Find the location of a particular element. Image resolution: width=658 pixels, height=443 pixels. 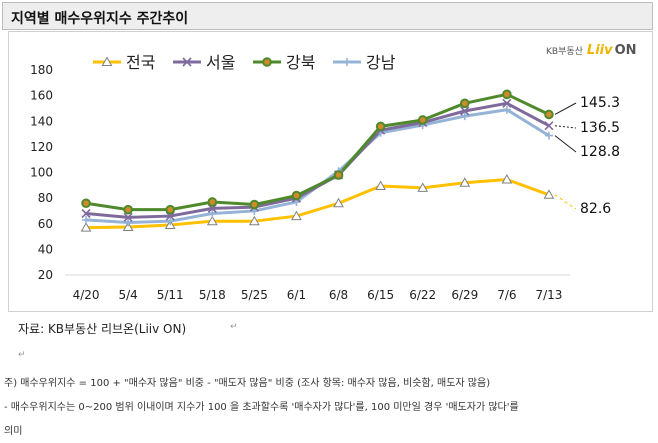

end-value-label-강북: 145.3 is located at coordinates (600, 103).